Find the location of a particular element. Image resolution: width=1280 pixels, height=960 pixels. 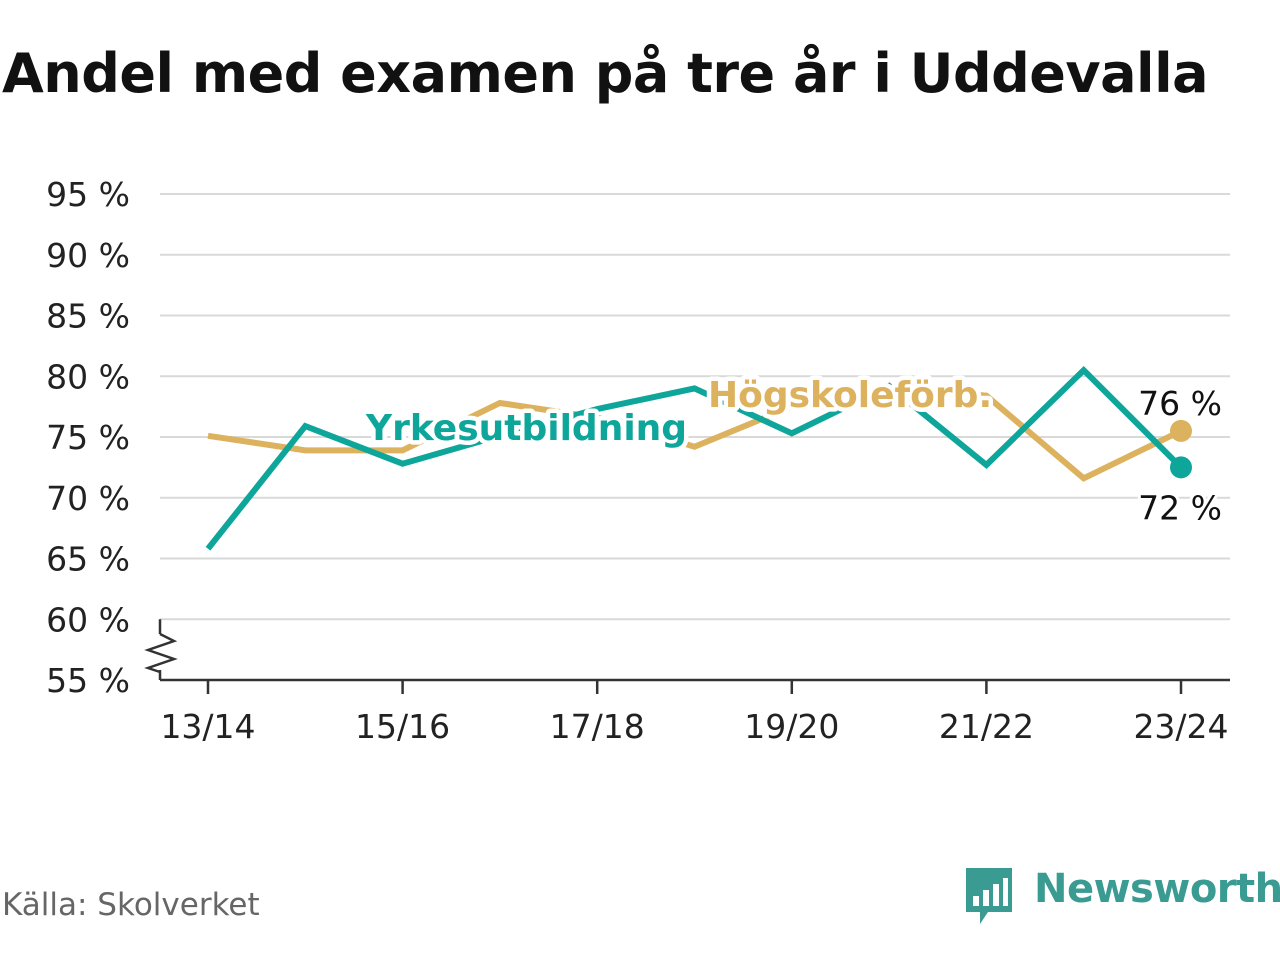

brand-name: Newsworthy is located at coordinates (1157, 889).